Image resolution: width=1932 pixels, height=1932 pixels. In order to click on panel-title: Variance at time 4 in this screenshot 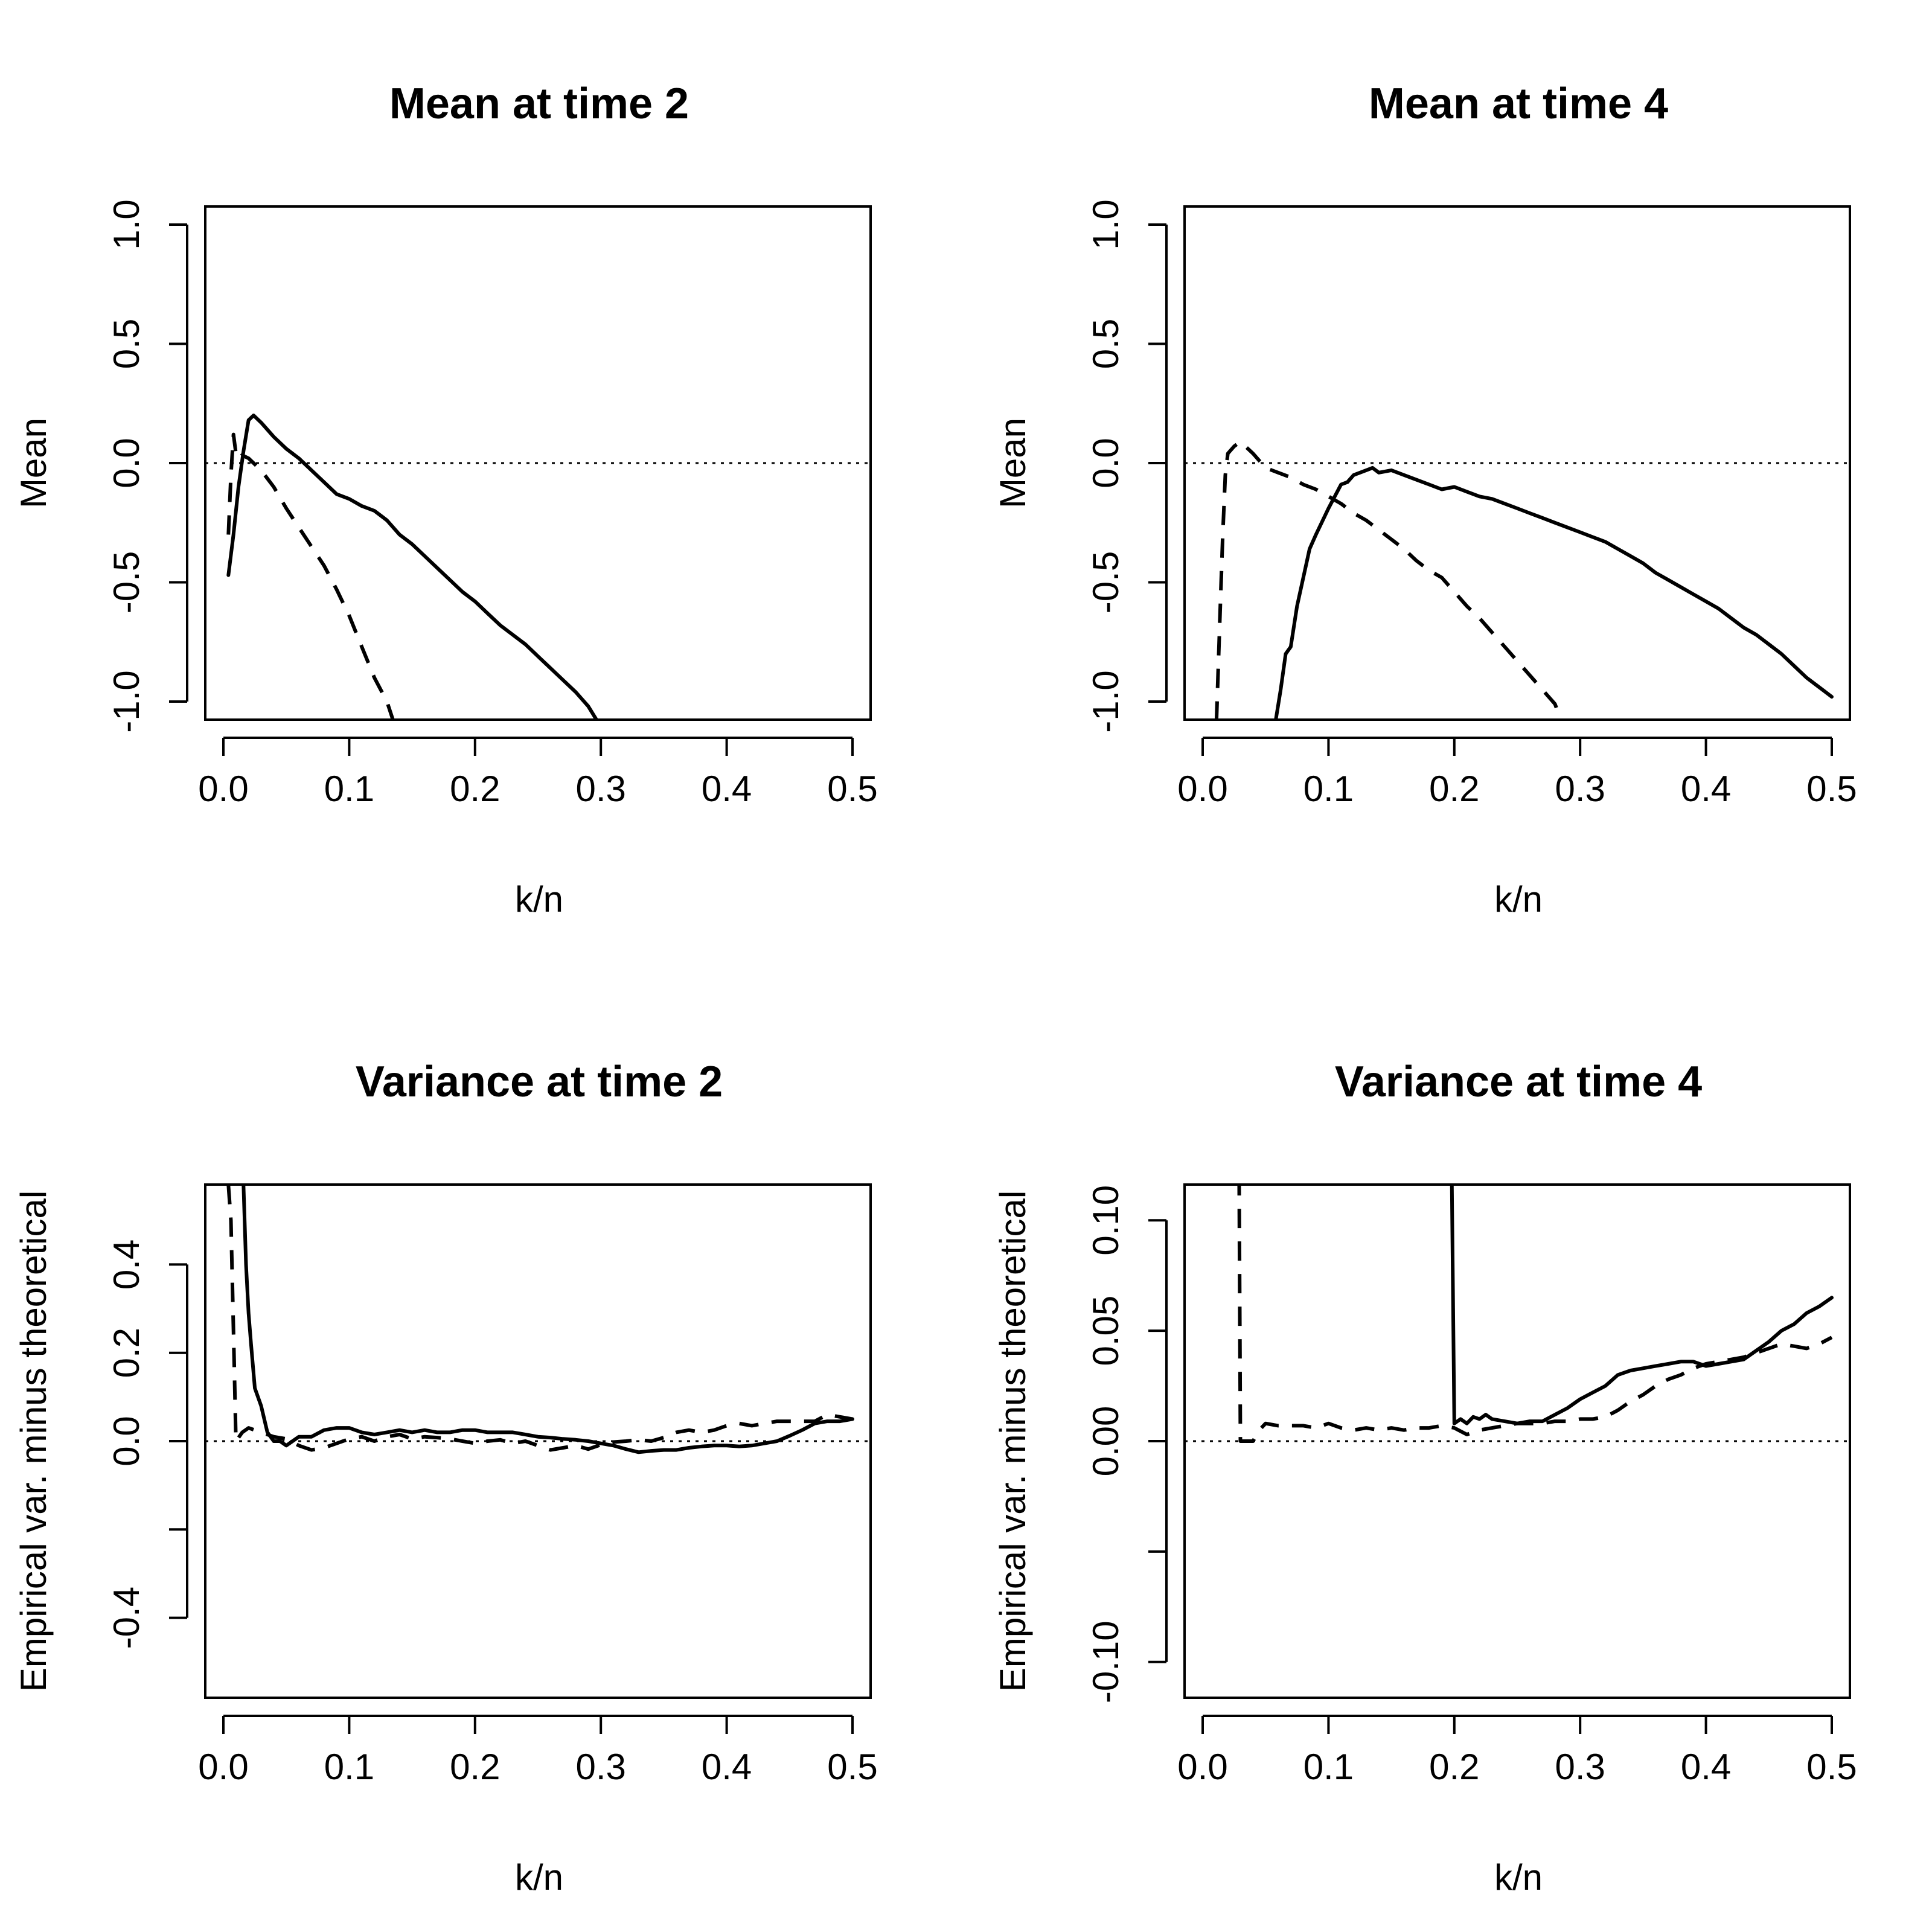, I will do `click(1518, 1082)`.